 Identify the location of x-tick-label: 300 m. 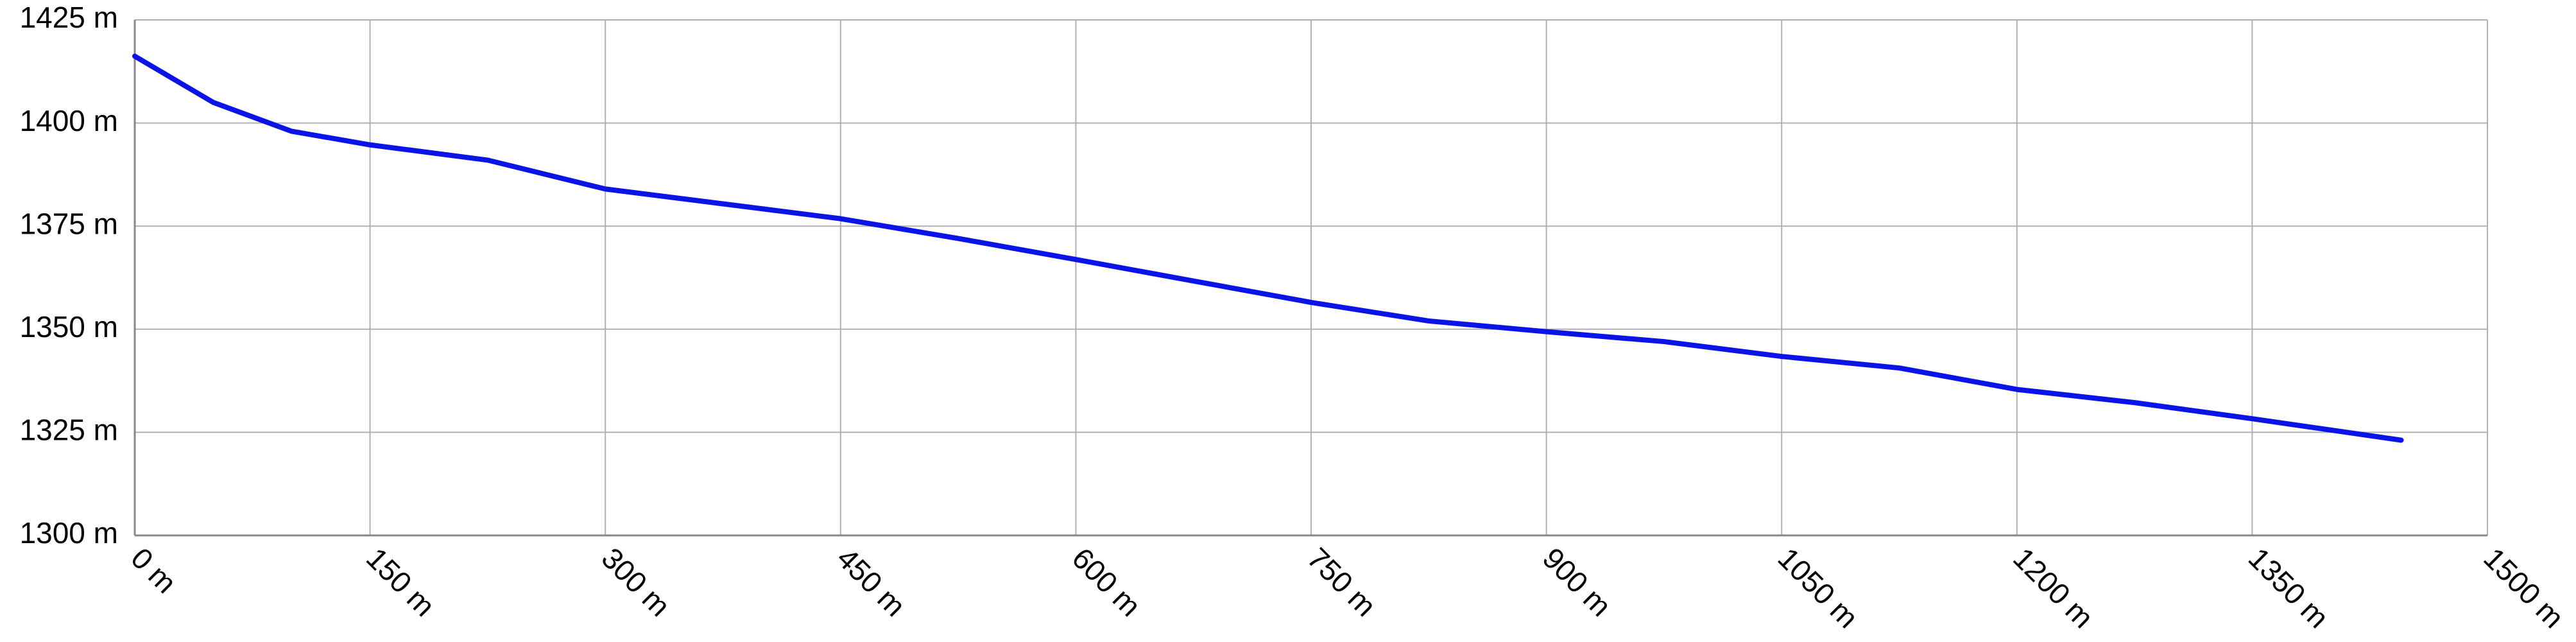
(636, 582).